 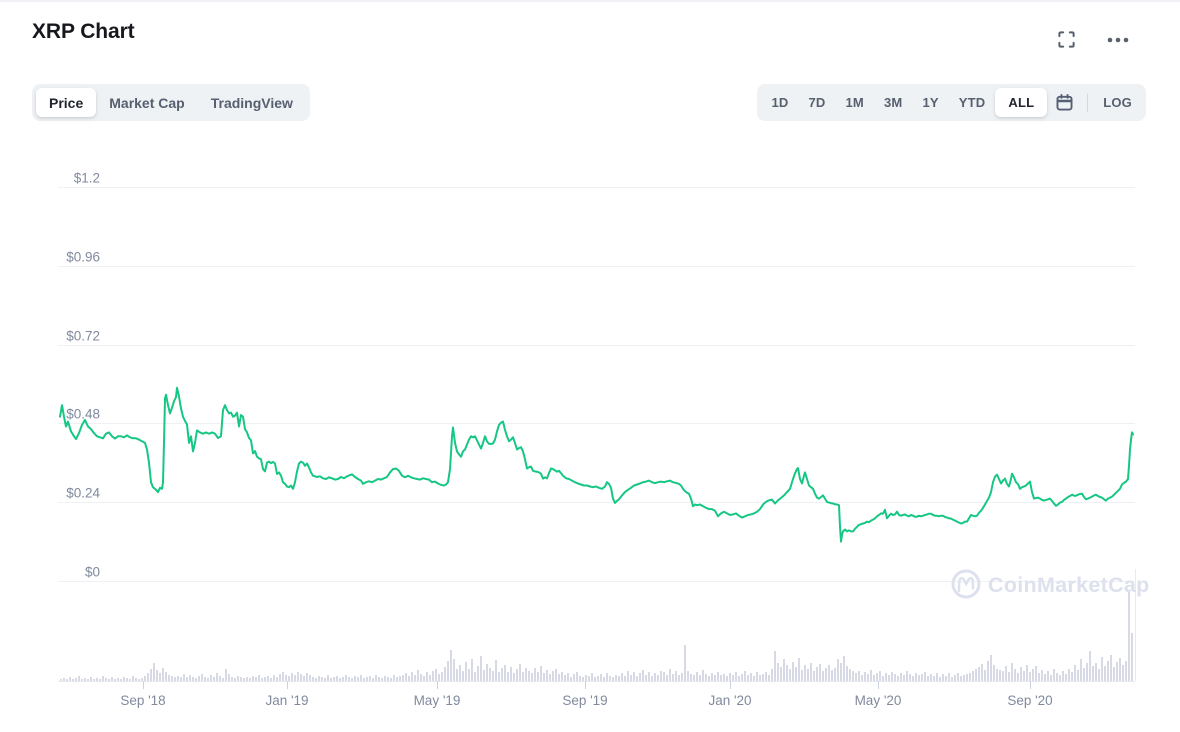 What do you see at coordinates (893, 102) in the screenshot?
I see `range-3m-button: 3M` at bounding box center [893, 102].